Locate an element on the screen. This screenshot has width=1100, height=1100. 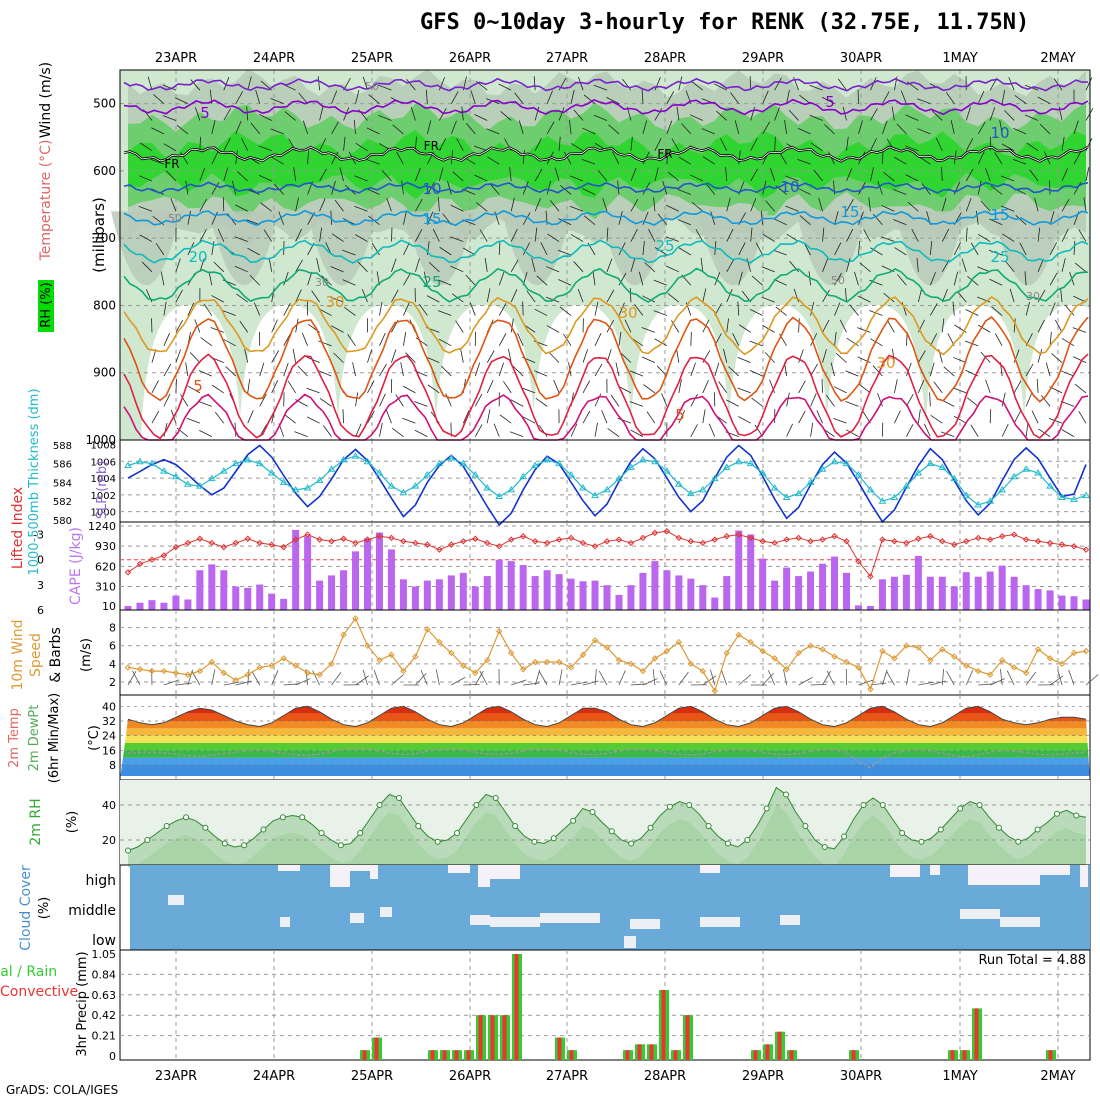
date-label-top: 1MAY is located at coordinates (959, 58).